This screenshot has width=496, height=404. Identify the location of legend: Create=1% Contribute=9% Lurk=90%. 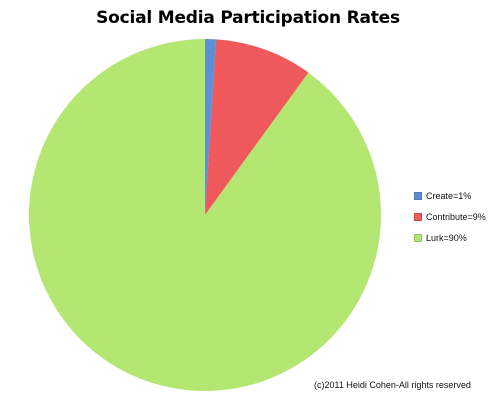
(450, 221).